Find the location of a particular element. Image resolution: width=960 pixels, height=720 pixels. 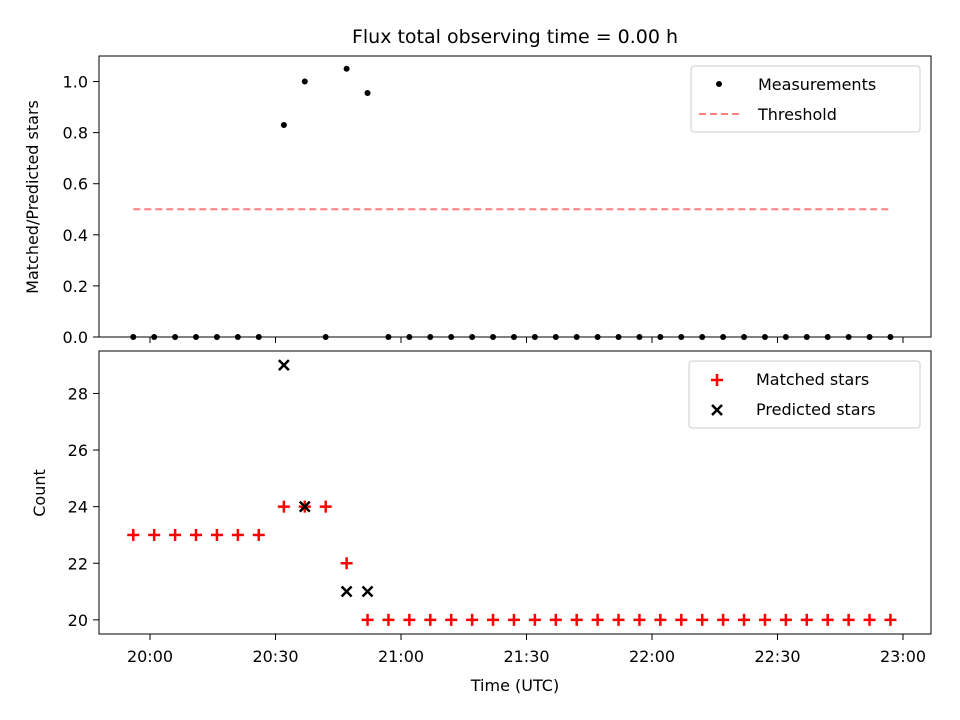

top-y-ticks: 0.0 0.2 0.4 0.6 0.8 1.0 is located at coordinates (81, 210).